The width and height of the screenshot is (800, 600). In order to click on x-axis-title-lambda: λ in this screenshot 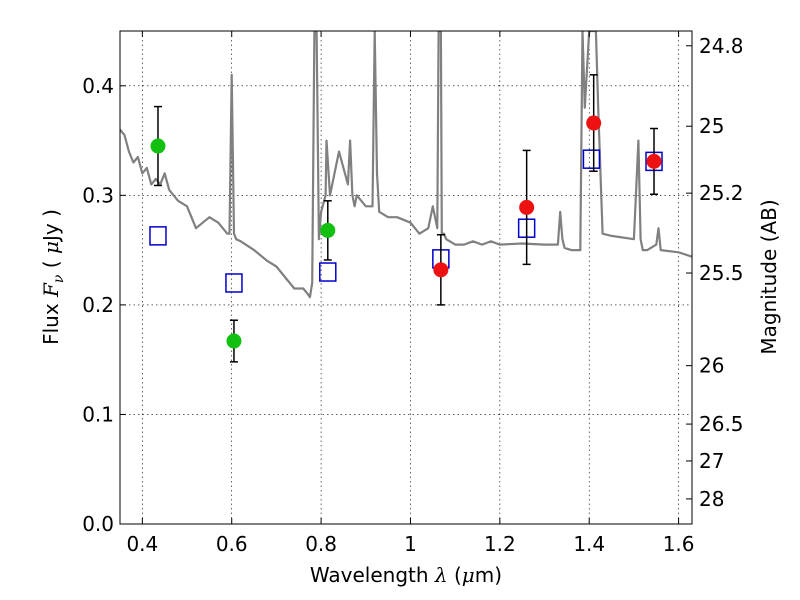, I will do `click(441, 575)`.